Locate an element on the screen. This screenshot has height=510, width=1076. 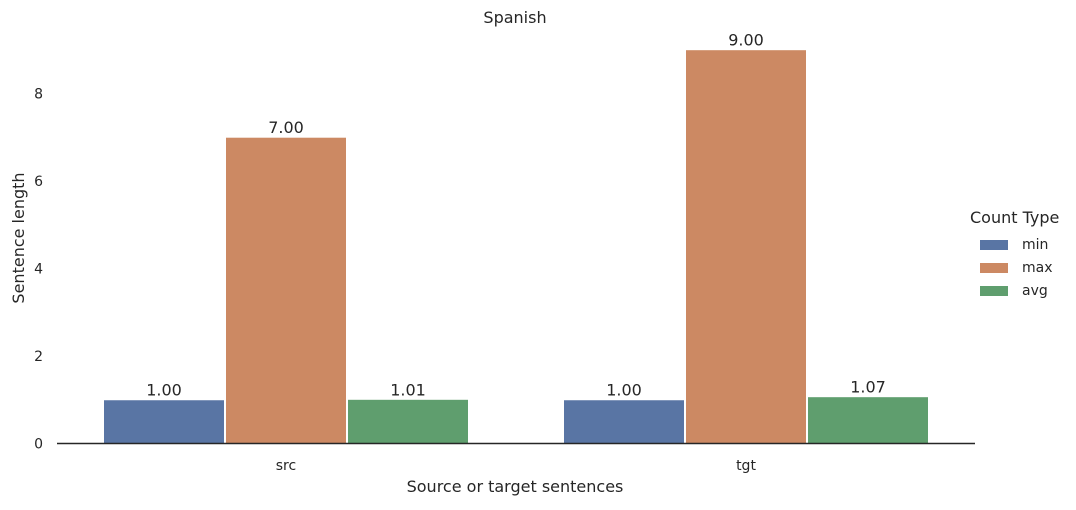
y-tick-label-2: 2 is located at coordinates (38, 357).